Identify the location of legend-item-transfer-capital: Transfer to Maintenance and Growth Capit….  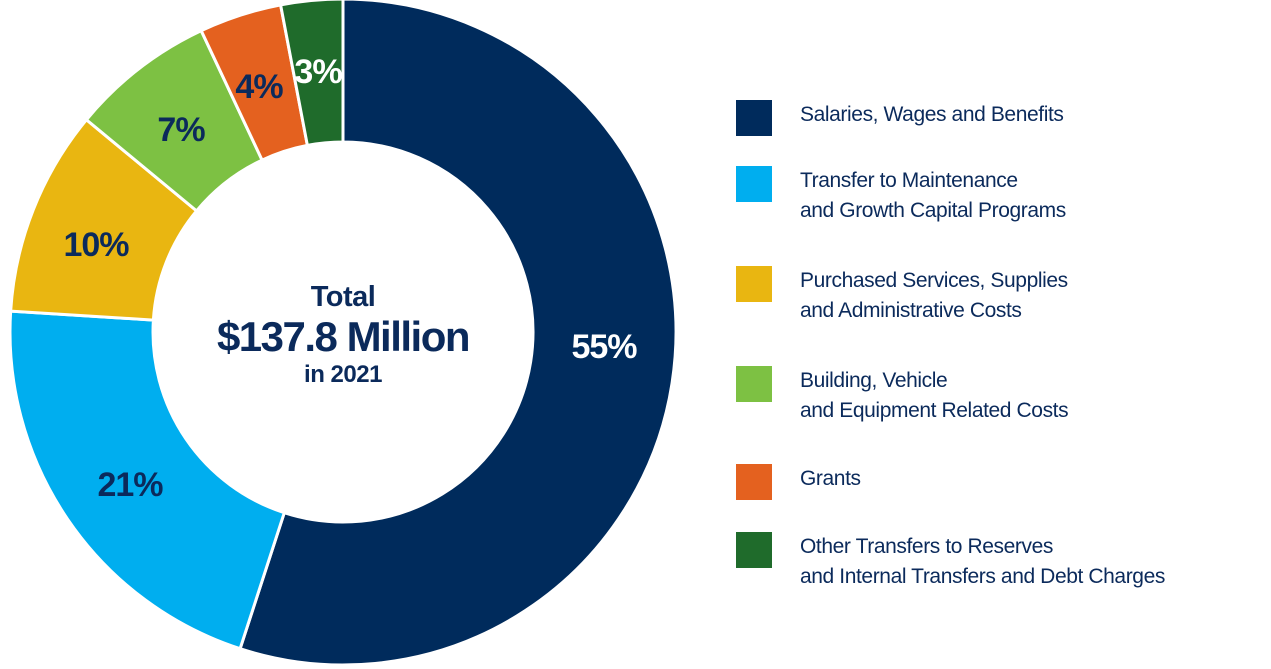
(901, 196).